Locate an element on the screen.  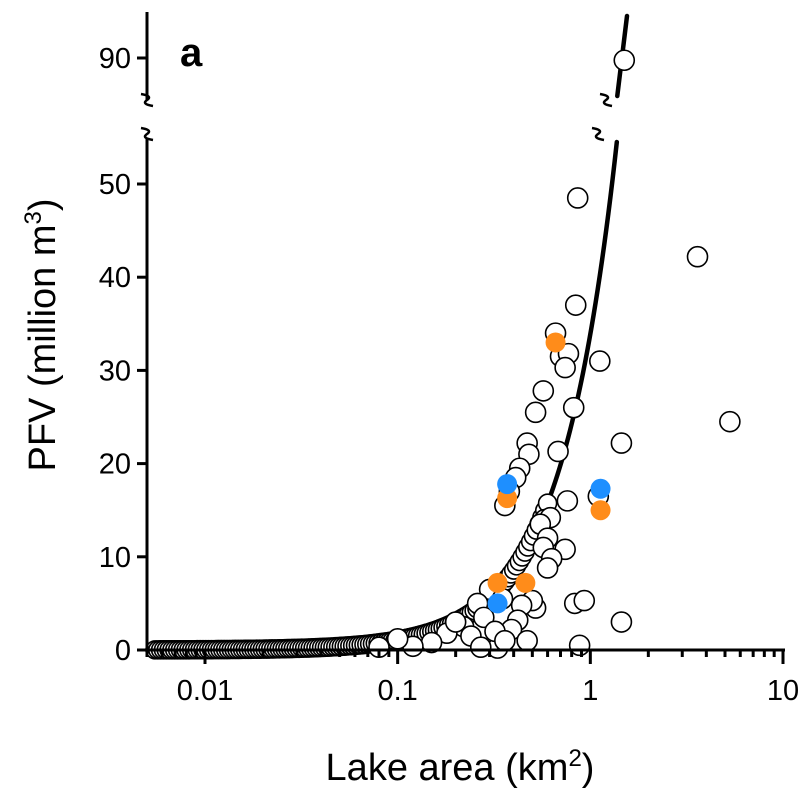
curve-break-mark-upper is located at coordinates (606, 100).